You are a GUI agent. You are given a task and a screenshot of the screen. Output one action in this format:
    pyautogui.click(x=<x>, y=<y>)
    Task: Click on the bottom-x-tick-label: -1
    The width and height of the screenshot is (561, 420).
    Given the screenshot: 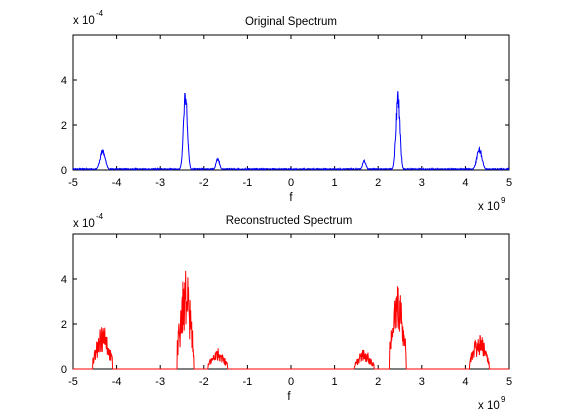 What is the action you would take?
    pyautogui.click(x=248, y=382)
    